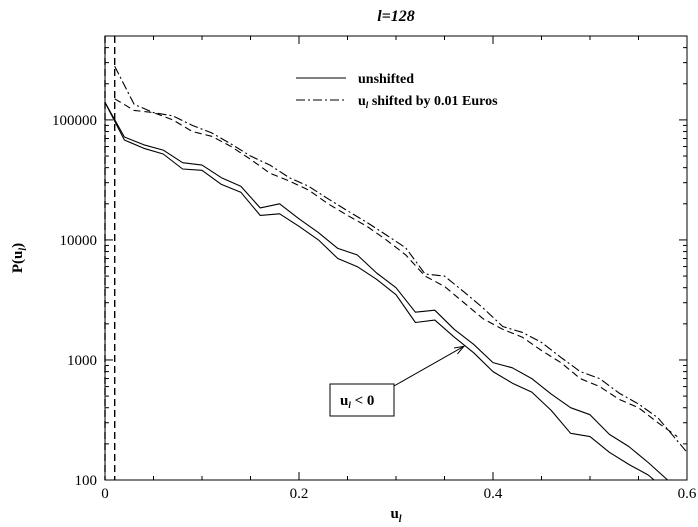 This screenshot has height=527, width=698. Describe the element at coordinates (18, 262) in the screenshot. I see `y-axis-label-main: P(u` at that location.